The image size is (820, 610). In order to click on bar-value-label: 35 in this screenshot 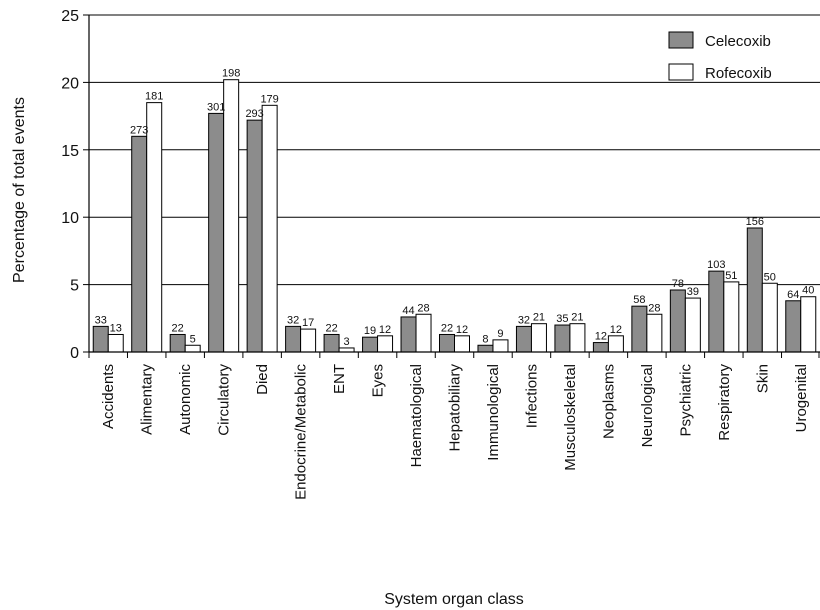, I will do `click(562, 319)`.